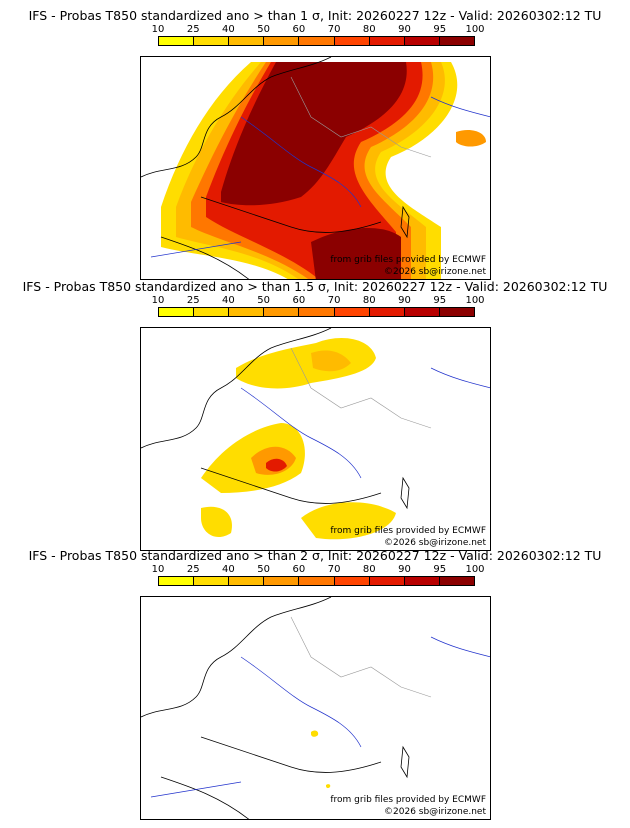  I want to click on prob-area-95-south, so click(356, 253).